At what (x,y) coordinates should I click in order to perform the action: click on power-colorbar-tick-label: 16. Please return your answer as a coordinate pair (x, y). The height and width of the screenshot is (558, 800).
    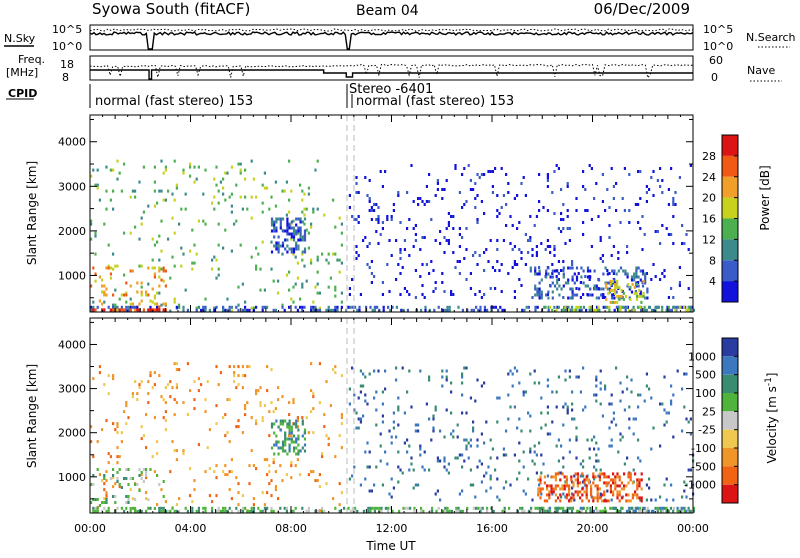
    Looking at the image, I should click on (709, 219).